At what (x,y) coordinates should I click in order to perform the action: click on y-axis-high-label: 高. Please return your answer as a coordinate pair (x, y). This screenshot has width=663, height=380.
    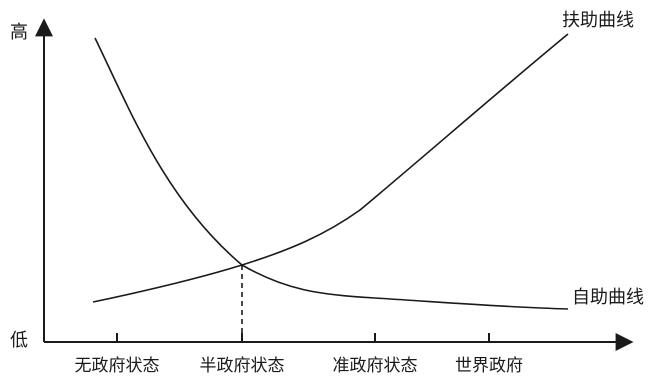
    Looking at the image, I should click on (19, 32).